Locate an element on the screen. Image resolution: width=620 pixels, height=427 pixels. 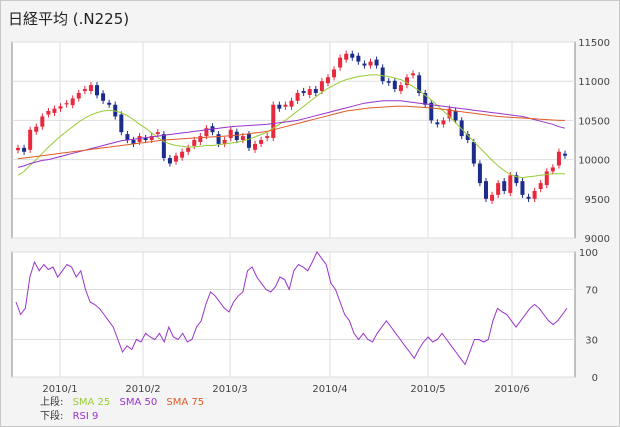
lower-y-tick-label: 70 is located at coordinates (591, 291).